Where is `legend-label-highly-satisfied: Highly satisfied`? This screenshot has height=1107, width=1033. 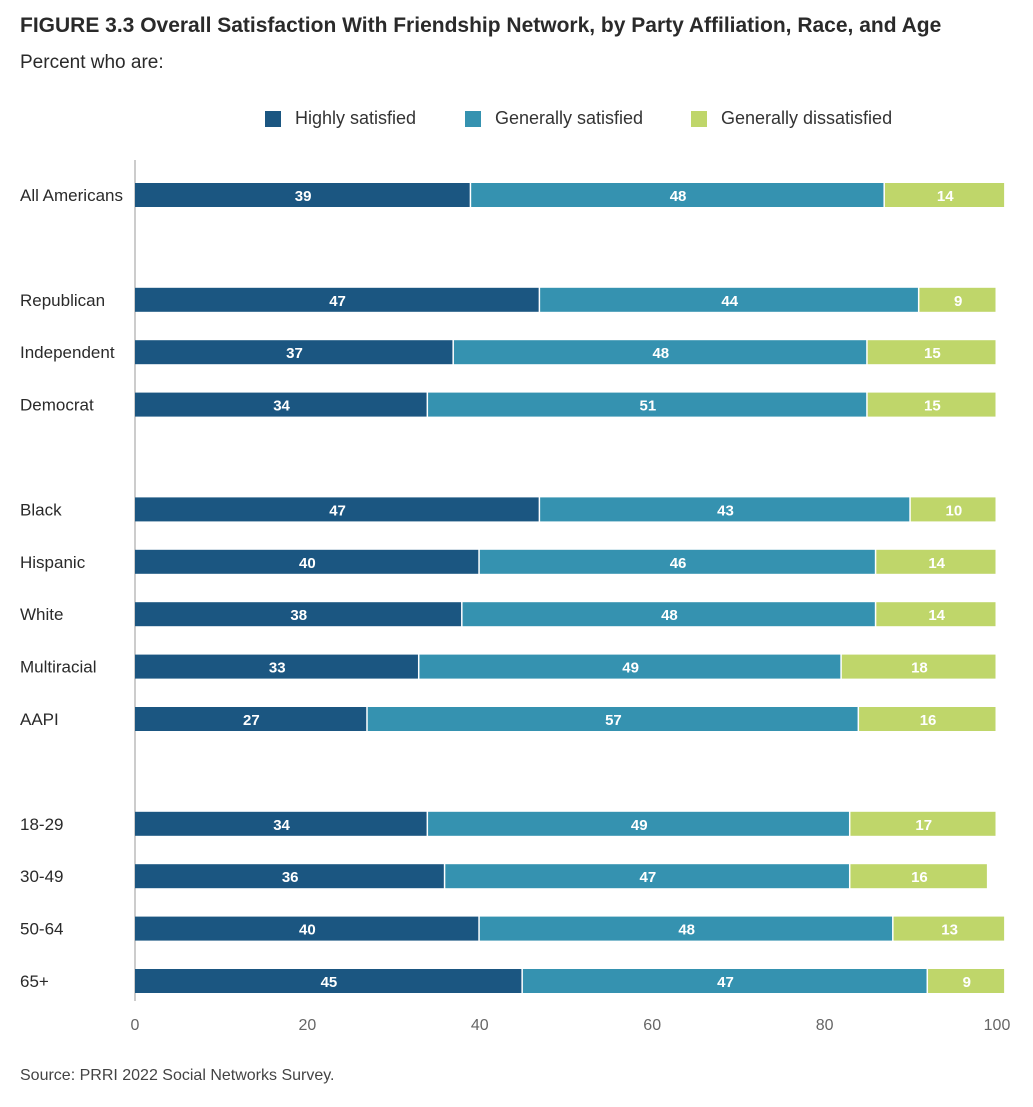 legend-label-highly-satisfied: Highly satisfied is located at coordinates (356, 118).